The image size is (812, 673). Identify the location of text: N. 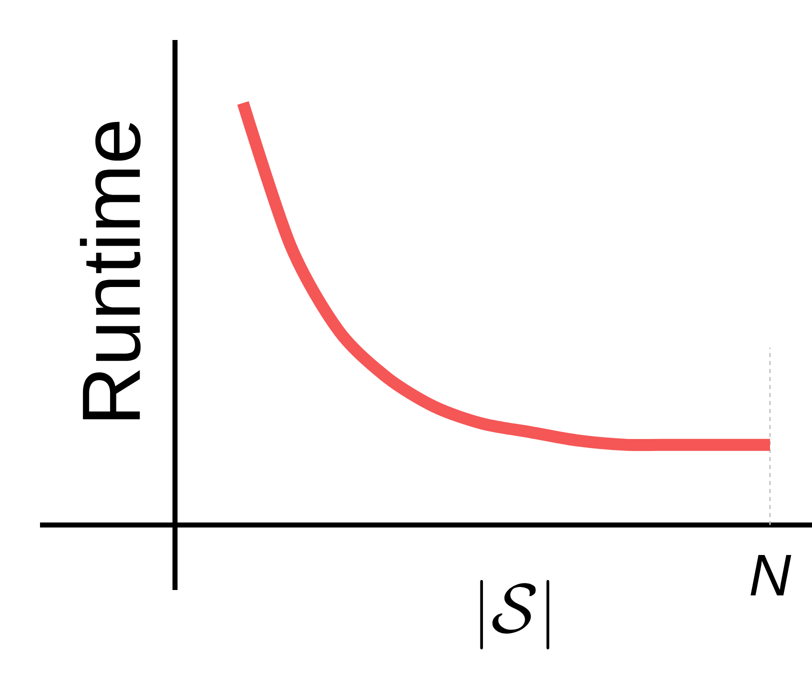
(771, 575).